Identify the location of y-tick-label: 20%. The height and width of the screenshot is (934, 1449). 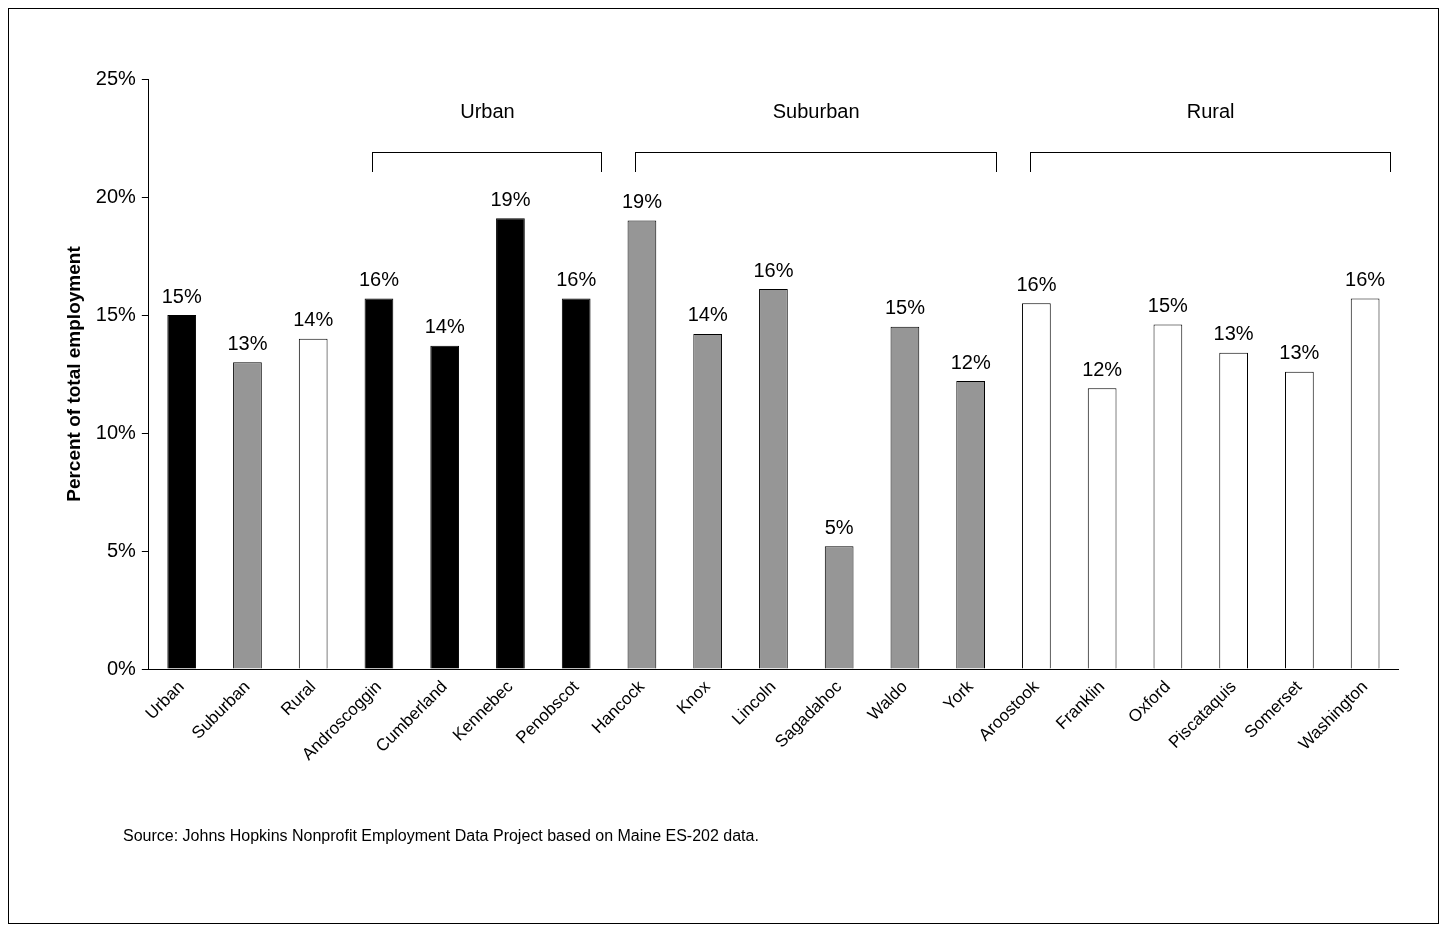
(116, 195).